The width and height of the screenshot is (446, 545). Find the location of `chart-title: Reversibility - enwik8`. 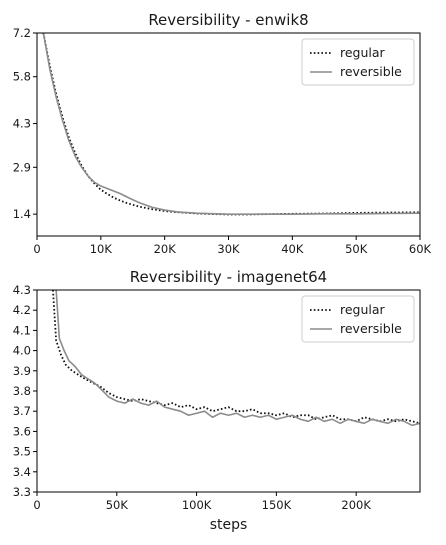

chart-title: Reversibility - enwik8 is located at coordinates (228, 20).